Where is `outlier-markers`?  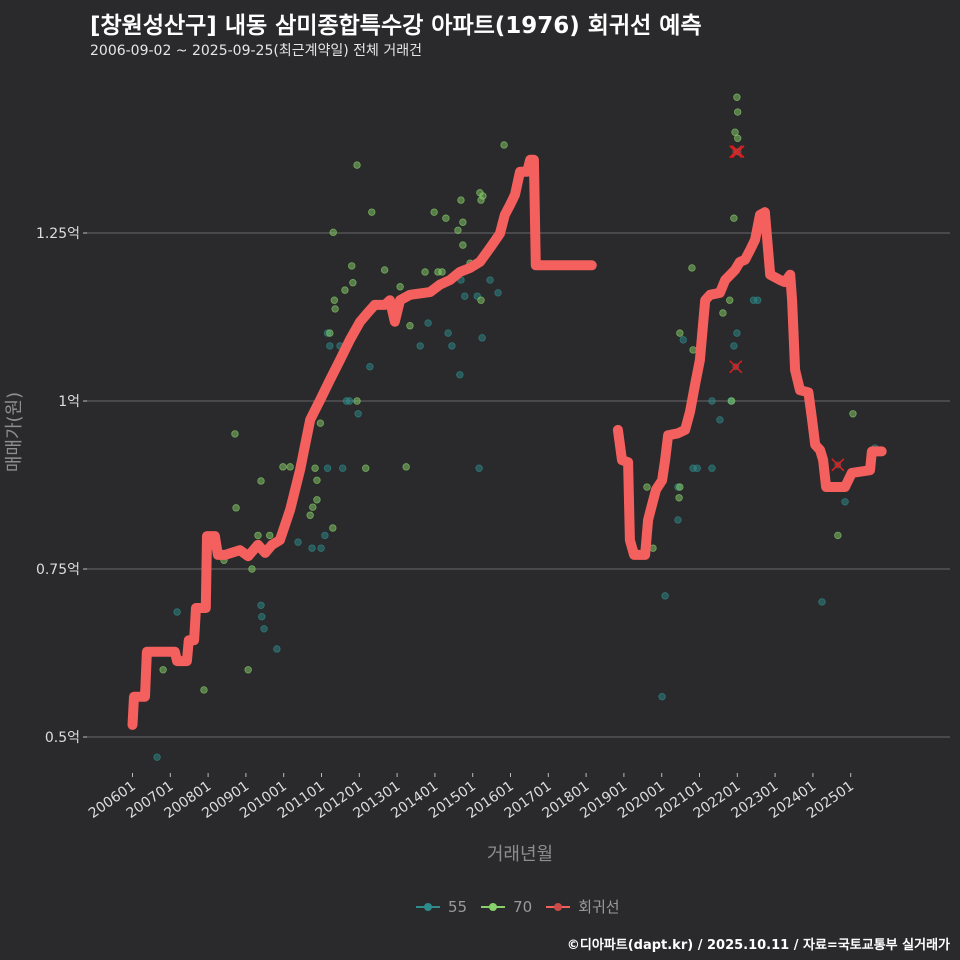
outlier-markers is located at coordinates (787, 308).